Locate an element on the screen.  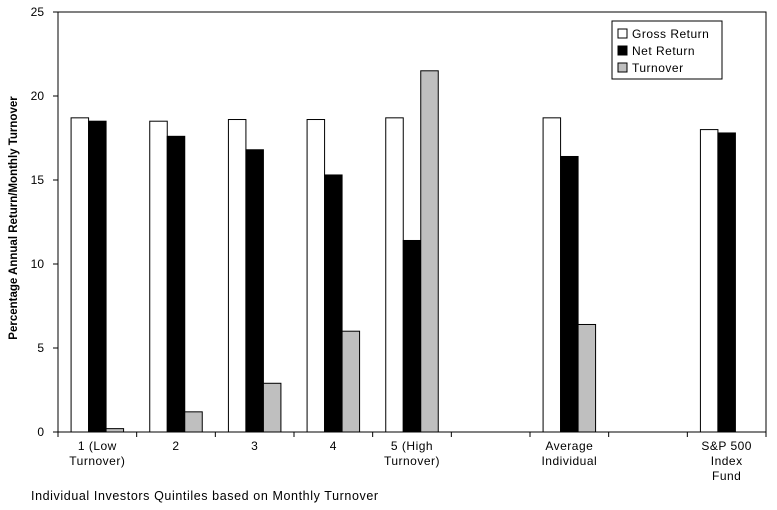
x-category-label: 3 is located at coordinates (254, 446).